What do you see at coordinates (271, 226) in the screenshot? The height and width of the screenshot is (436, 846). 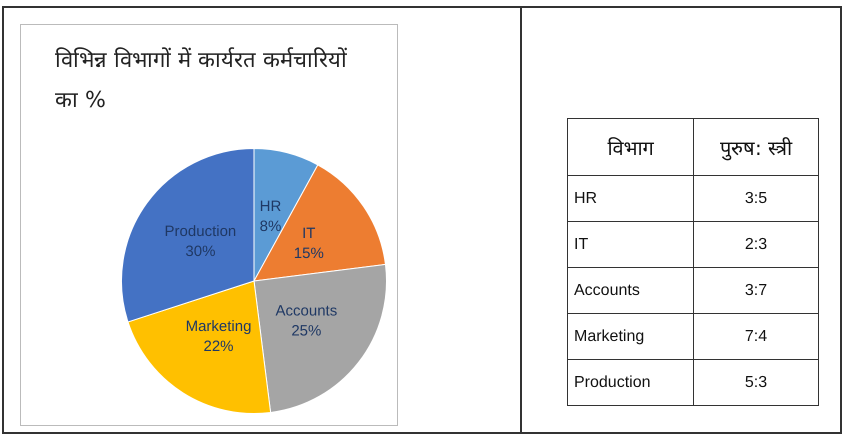 I see `data-label: 8%` at bounding box center [271, 226].